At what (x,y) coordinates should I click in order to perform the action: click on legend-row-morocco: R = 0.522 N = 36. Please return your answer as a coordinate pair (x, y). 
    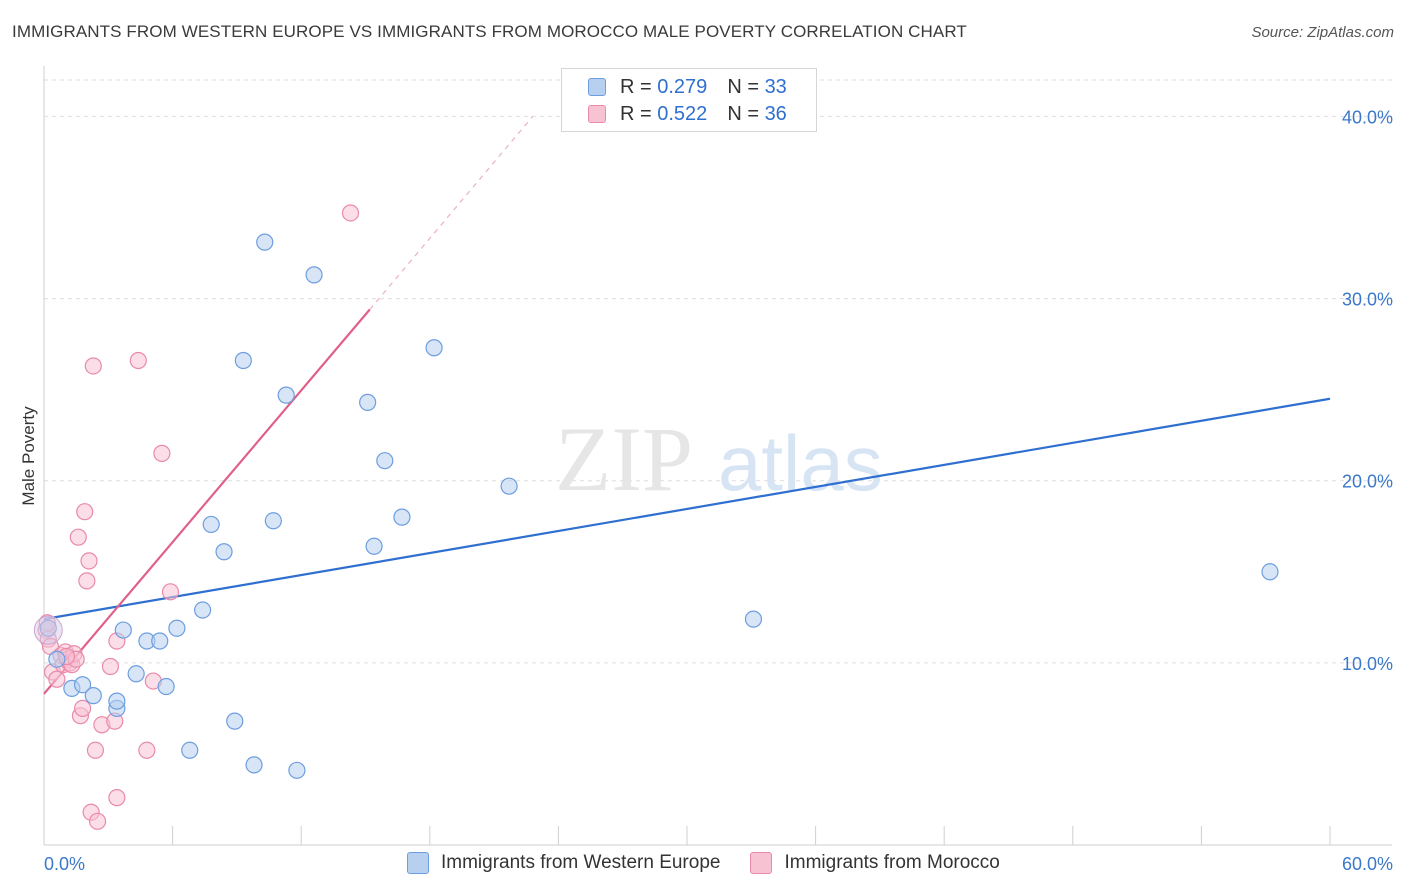
    Looking at the image, I should click on (687, 114).